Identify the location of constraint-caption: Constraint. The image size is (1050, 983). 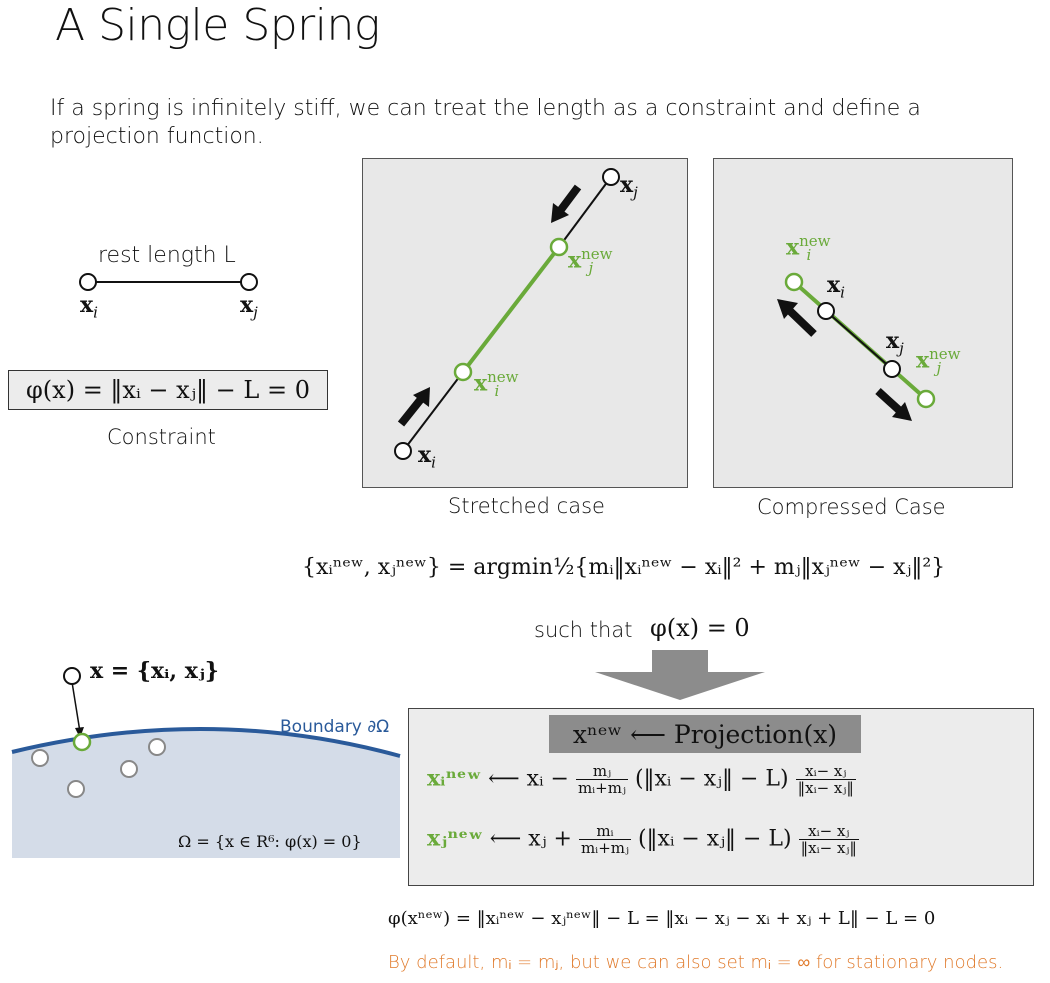
(161, 437).